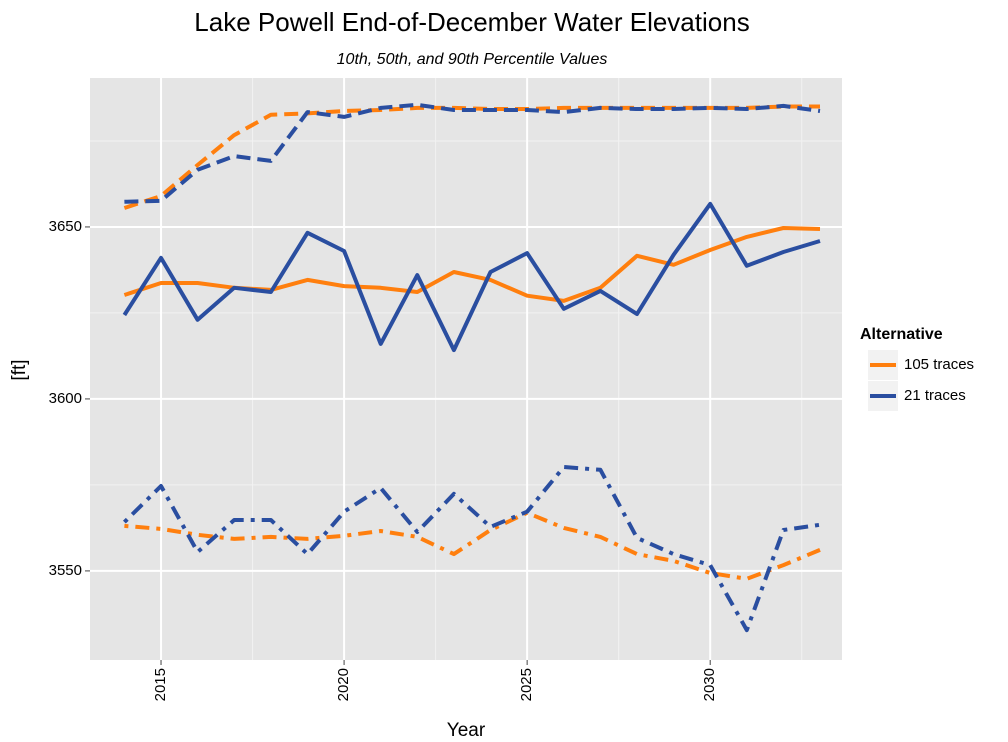 The image size is (1008, 742). What do you see at coordinates (65, 226) in the screenshot?
I see `y-tick-label: 3650` at bounding box center [65, 226].